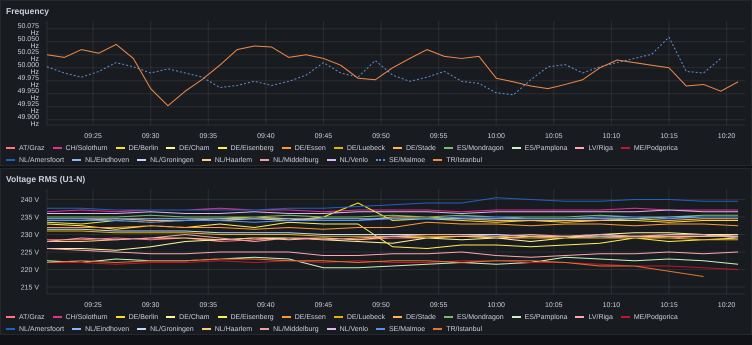  What do you see at coordinates (27, 11) in the screenshot?
I see `chart-title: Frequency` at bounding box center [27, 11].